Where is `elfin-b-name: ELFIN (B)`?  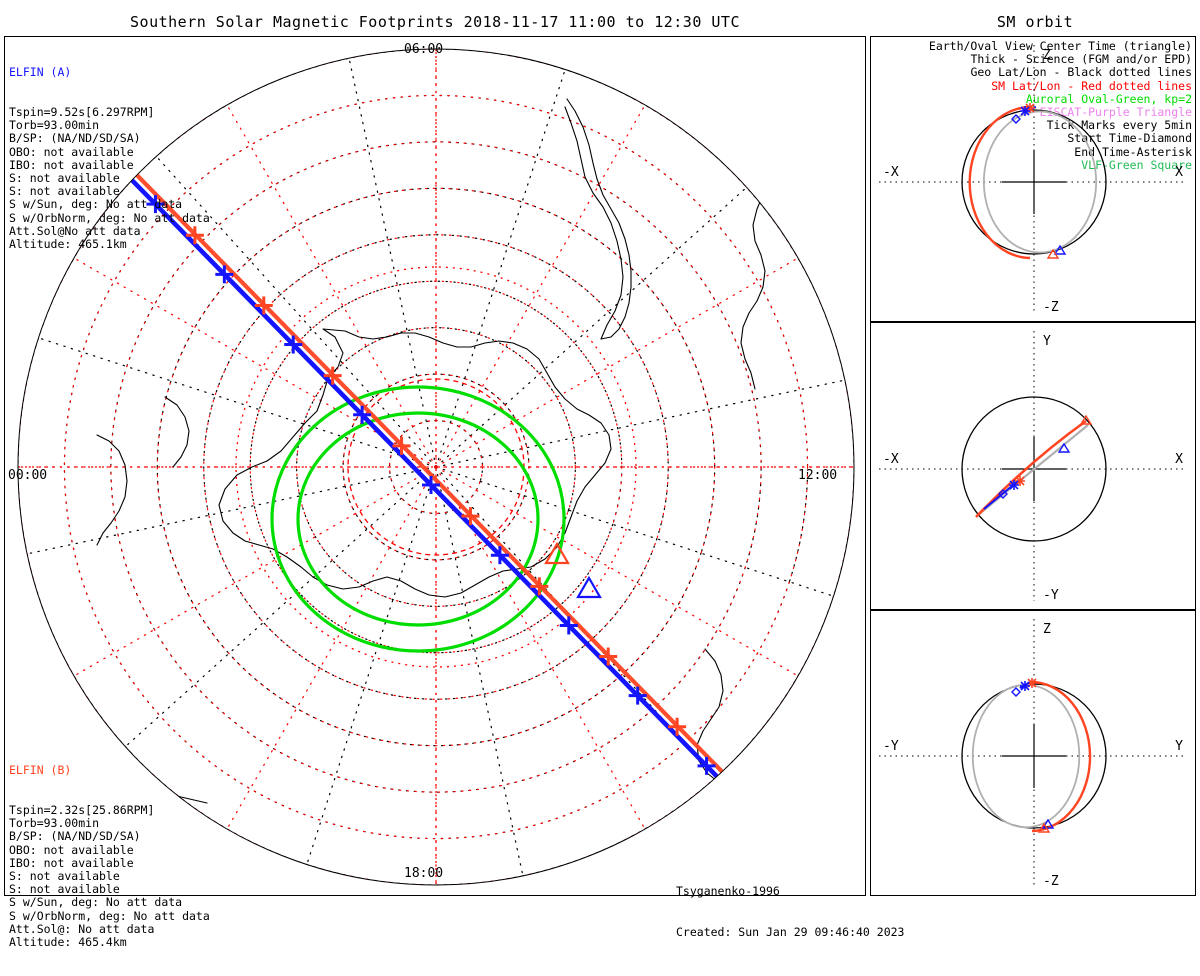 elfin-b-name: ELFIN (B) is located at coordinates (40, 770).